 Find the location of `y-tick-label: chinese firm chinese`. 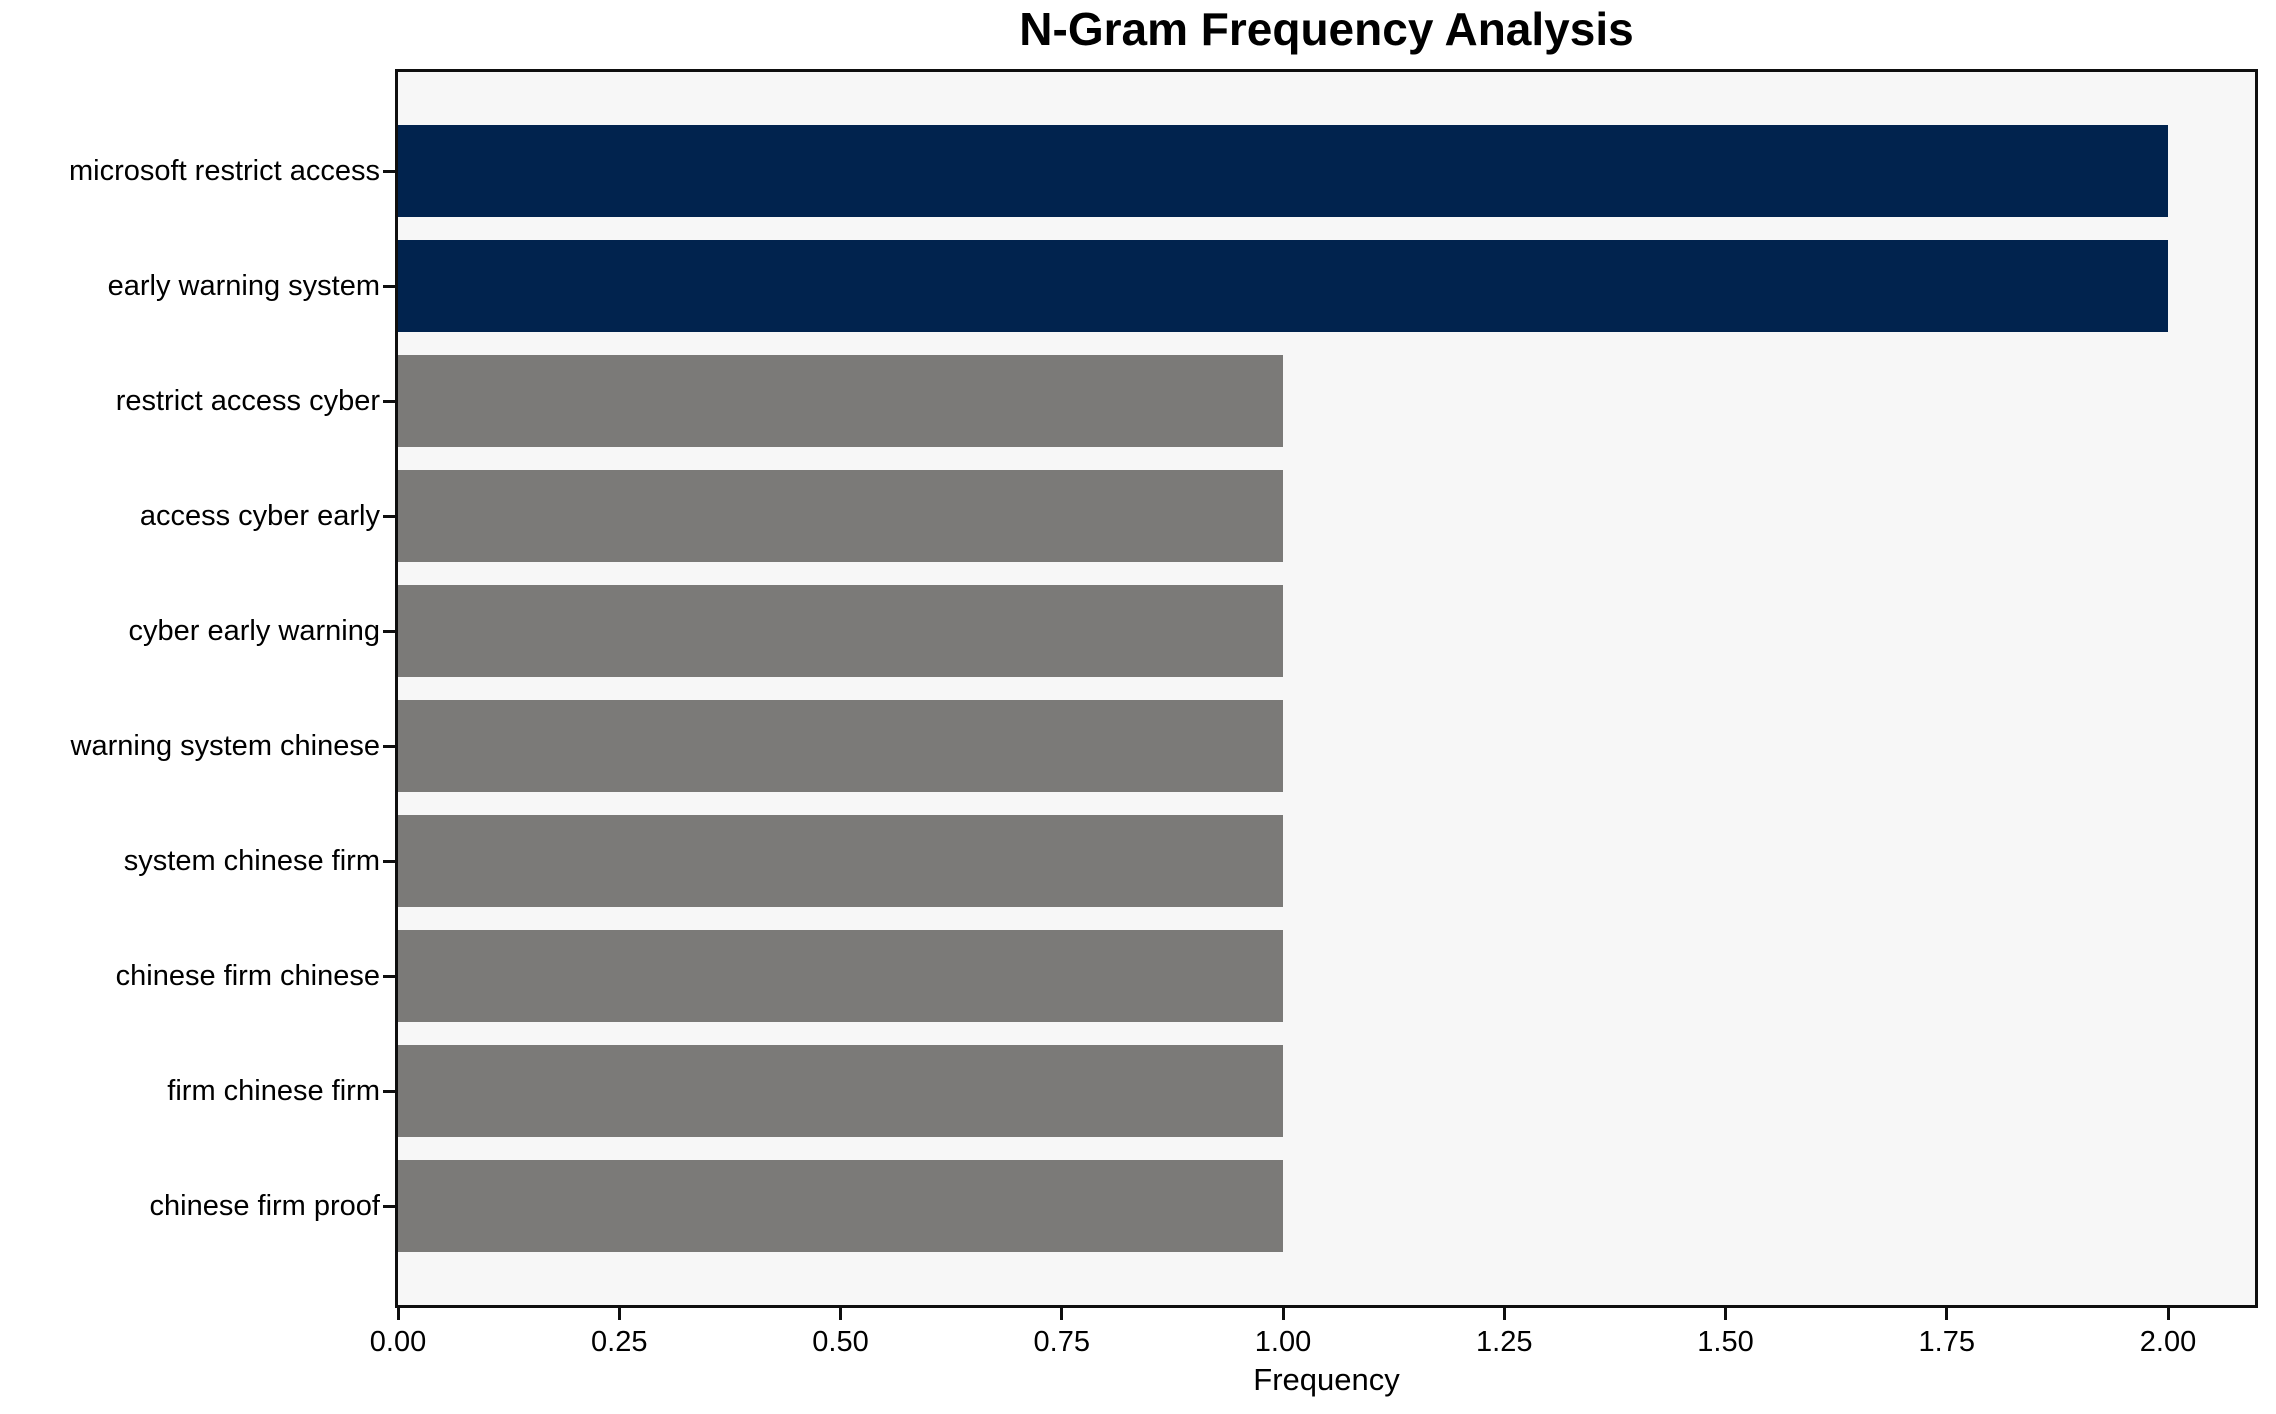

y-tick-label: chinese firm chinese is located at coordinates (247, 976).